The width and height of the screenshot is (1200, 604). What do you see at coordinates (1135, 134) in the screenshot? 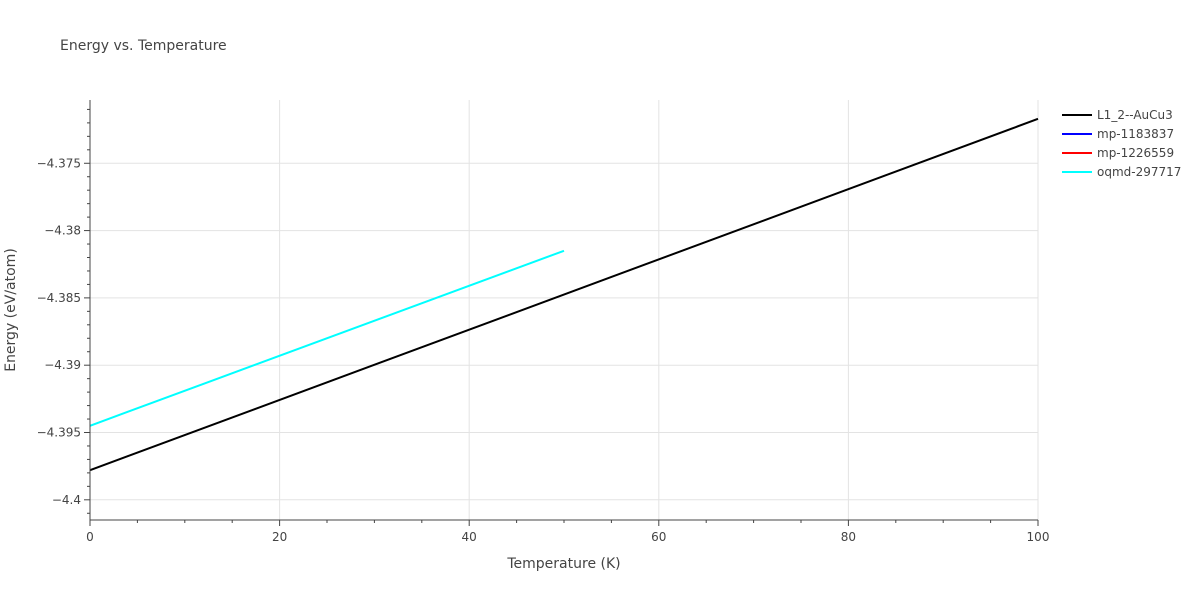
I see `legend-label: mp-1183837` at bounding box center [1135, 134].